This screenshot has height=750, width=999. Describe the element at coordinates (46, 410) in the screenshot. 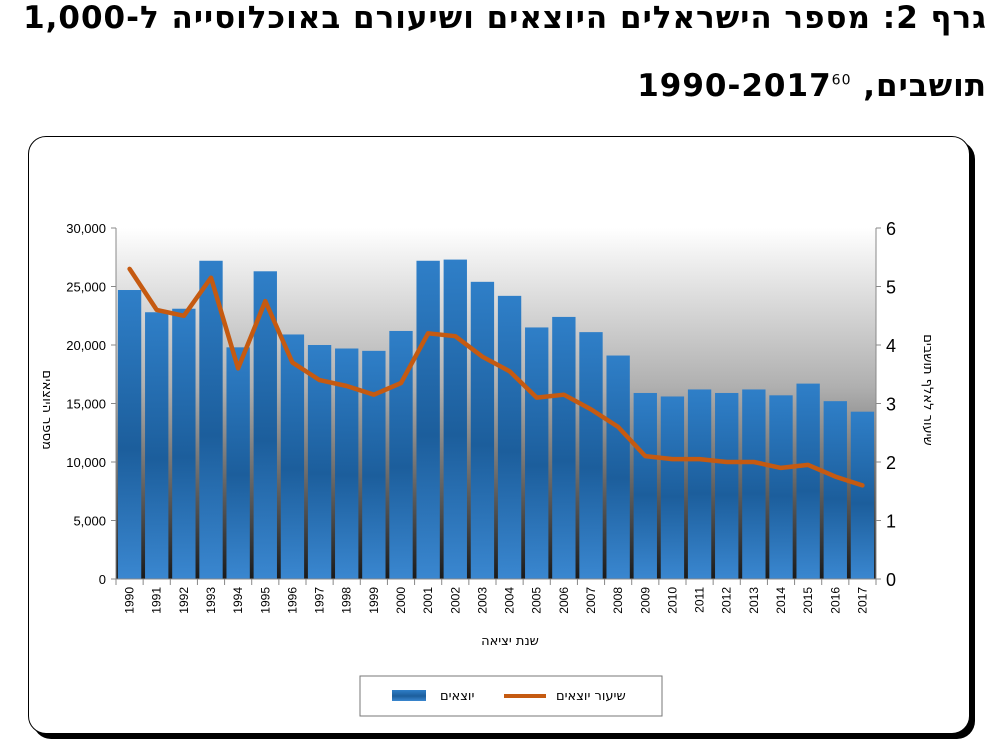

I see `y-axis-label: מספר היוצאים` at that location.